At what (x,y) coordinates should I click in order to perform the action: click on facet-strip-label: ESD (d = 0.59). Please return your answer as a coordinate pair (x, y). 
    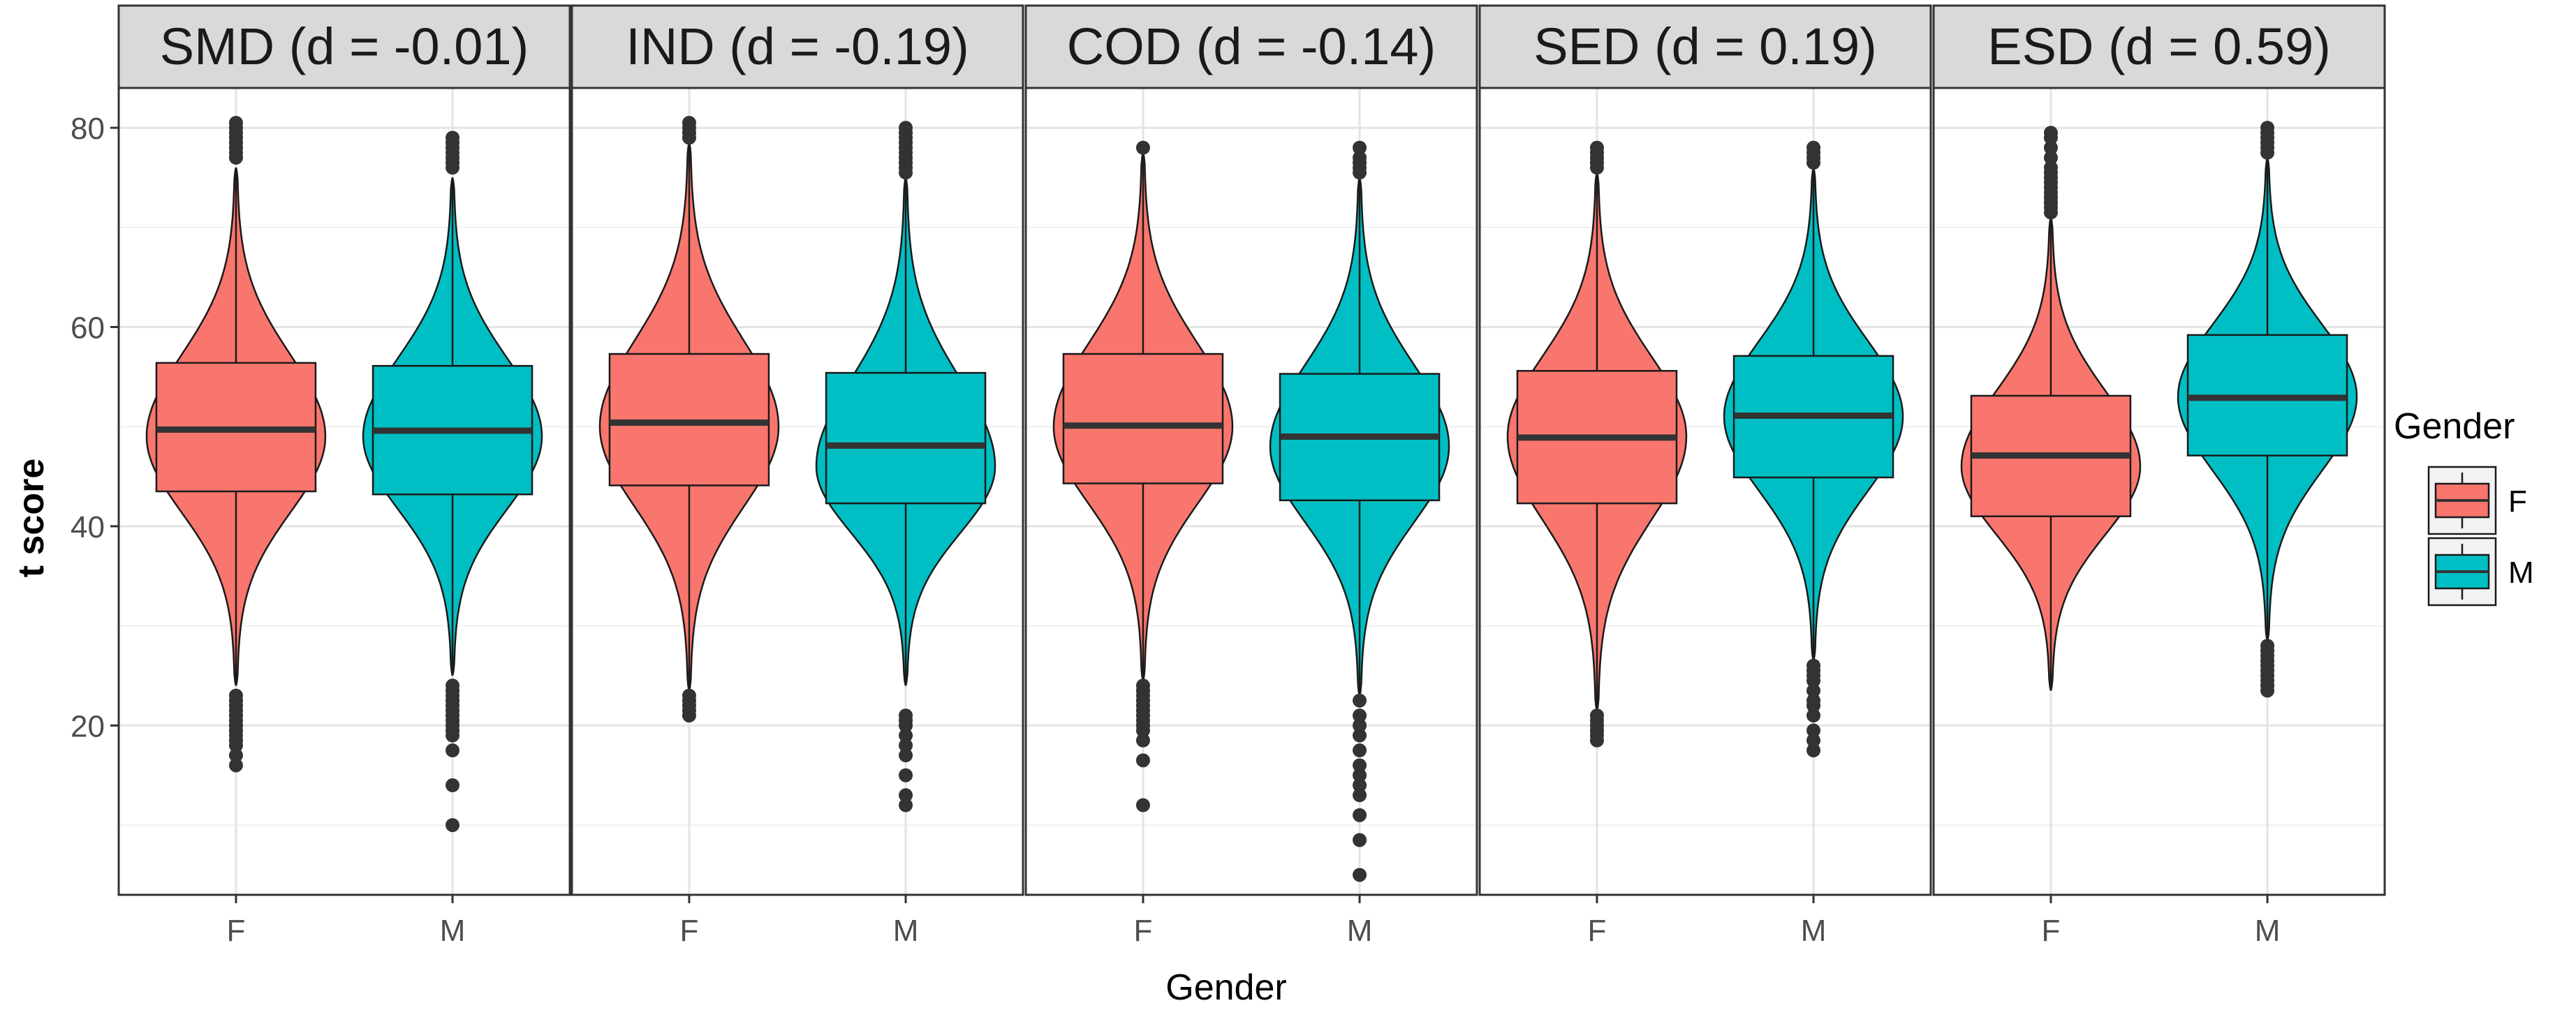
    Looking at the image, I should click on (2159, 46).